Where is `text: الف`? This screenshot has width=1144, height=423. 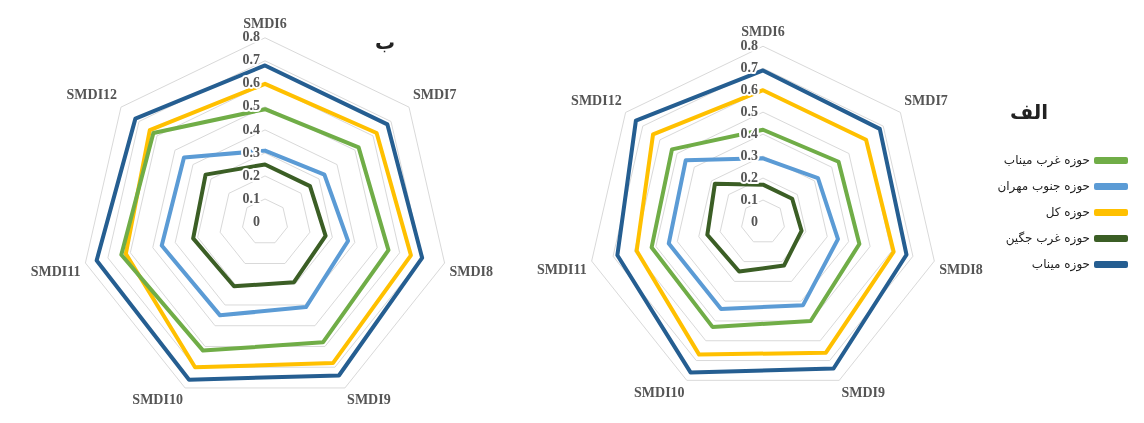
text: الف is located at coordinates (1029, 112).